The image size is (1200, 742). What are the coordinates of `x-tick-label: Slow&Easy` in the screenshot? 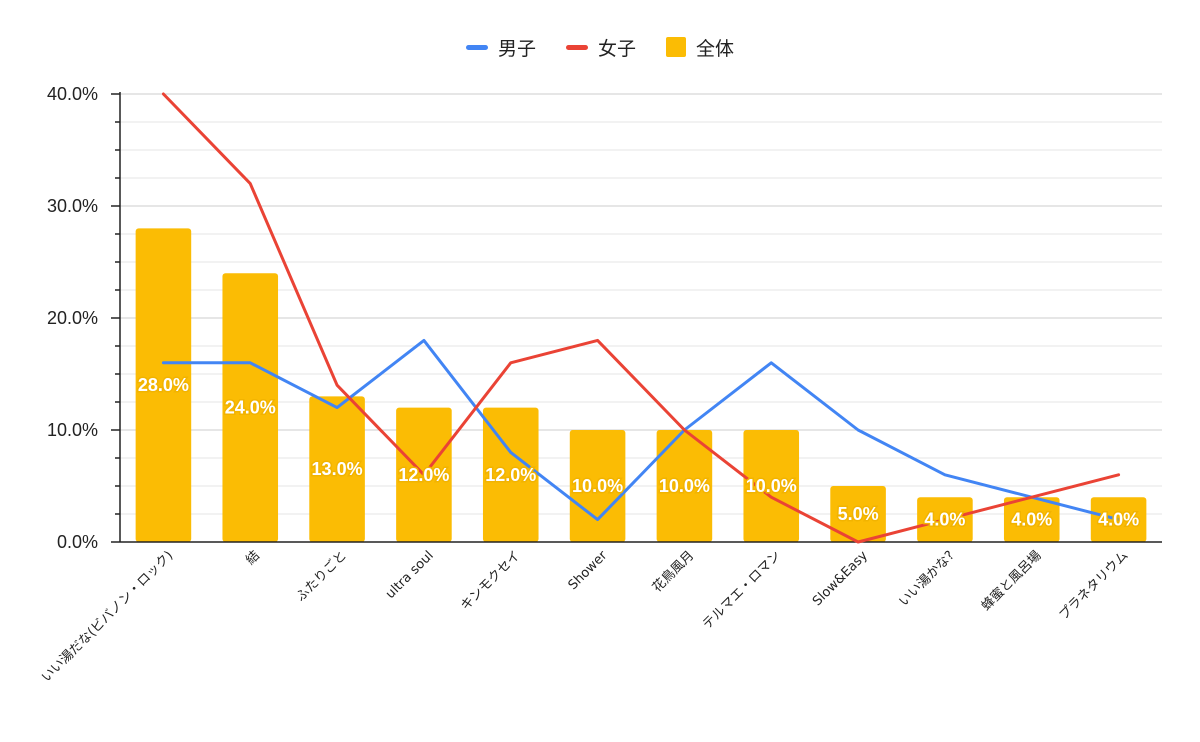 It's located at (840, 578).